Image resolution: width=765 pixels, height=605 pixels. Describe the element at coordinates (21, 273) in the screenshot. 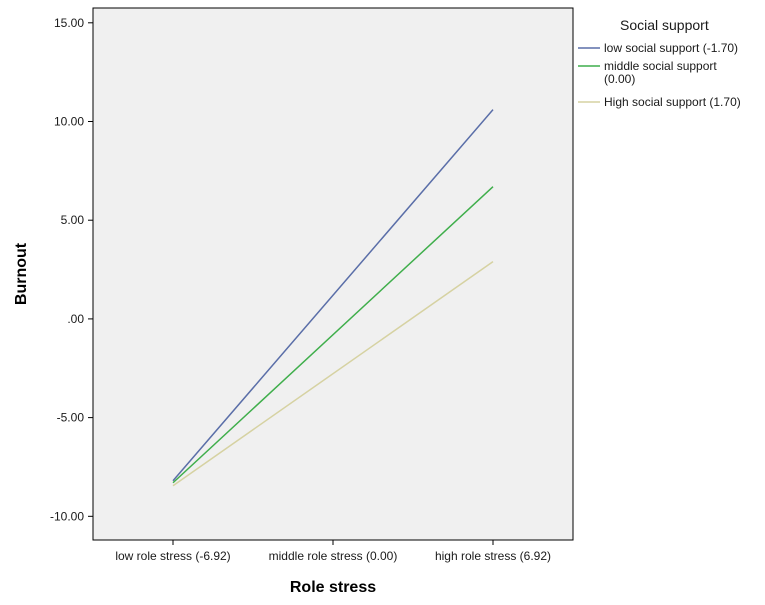

I see `y-axis-title: Burnout` at that location.